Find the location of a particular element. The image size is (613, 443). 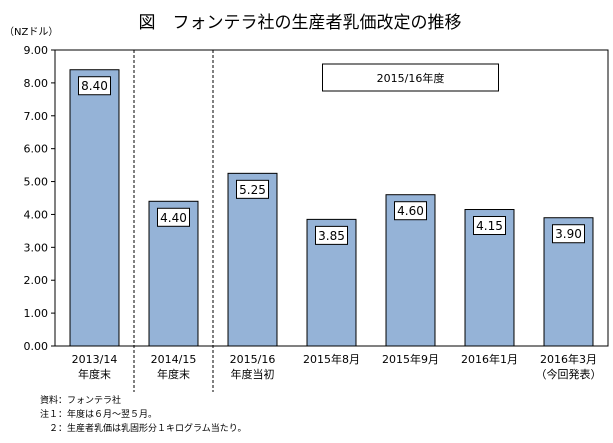

x-tick-label: 年度当初 is located at coordinates (253, 374).